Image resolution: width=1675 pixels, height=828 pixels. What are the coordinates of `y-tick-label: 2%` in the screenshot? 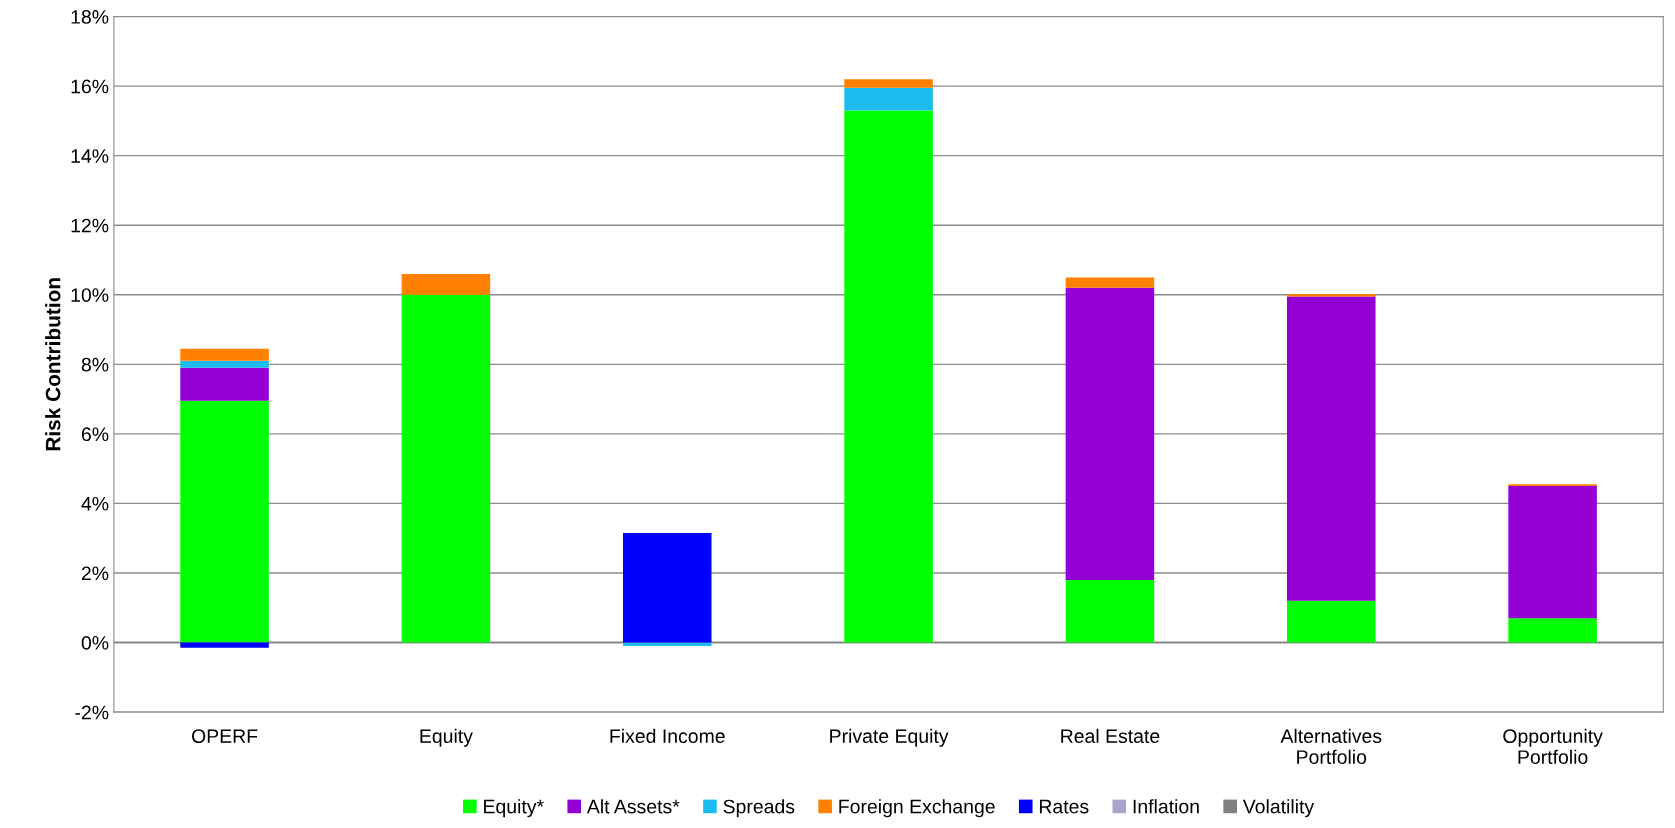 It's located at (95, 573).